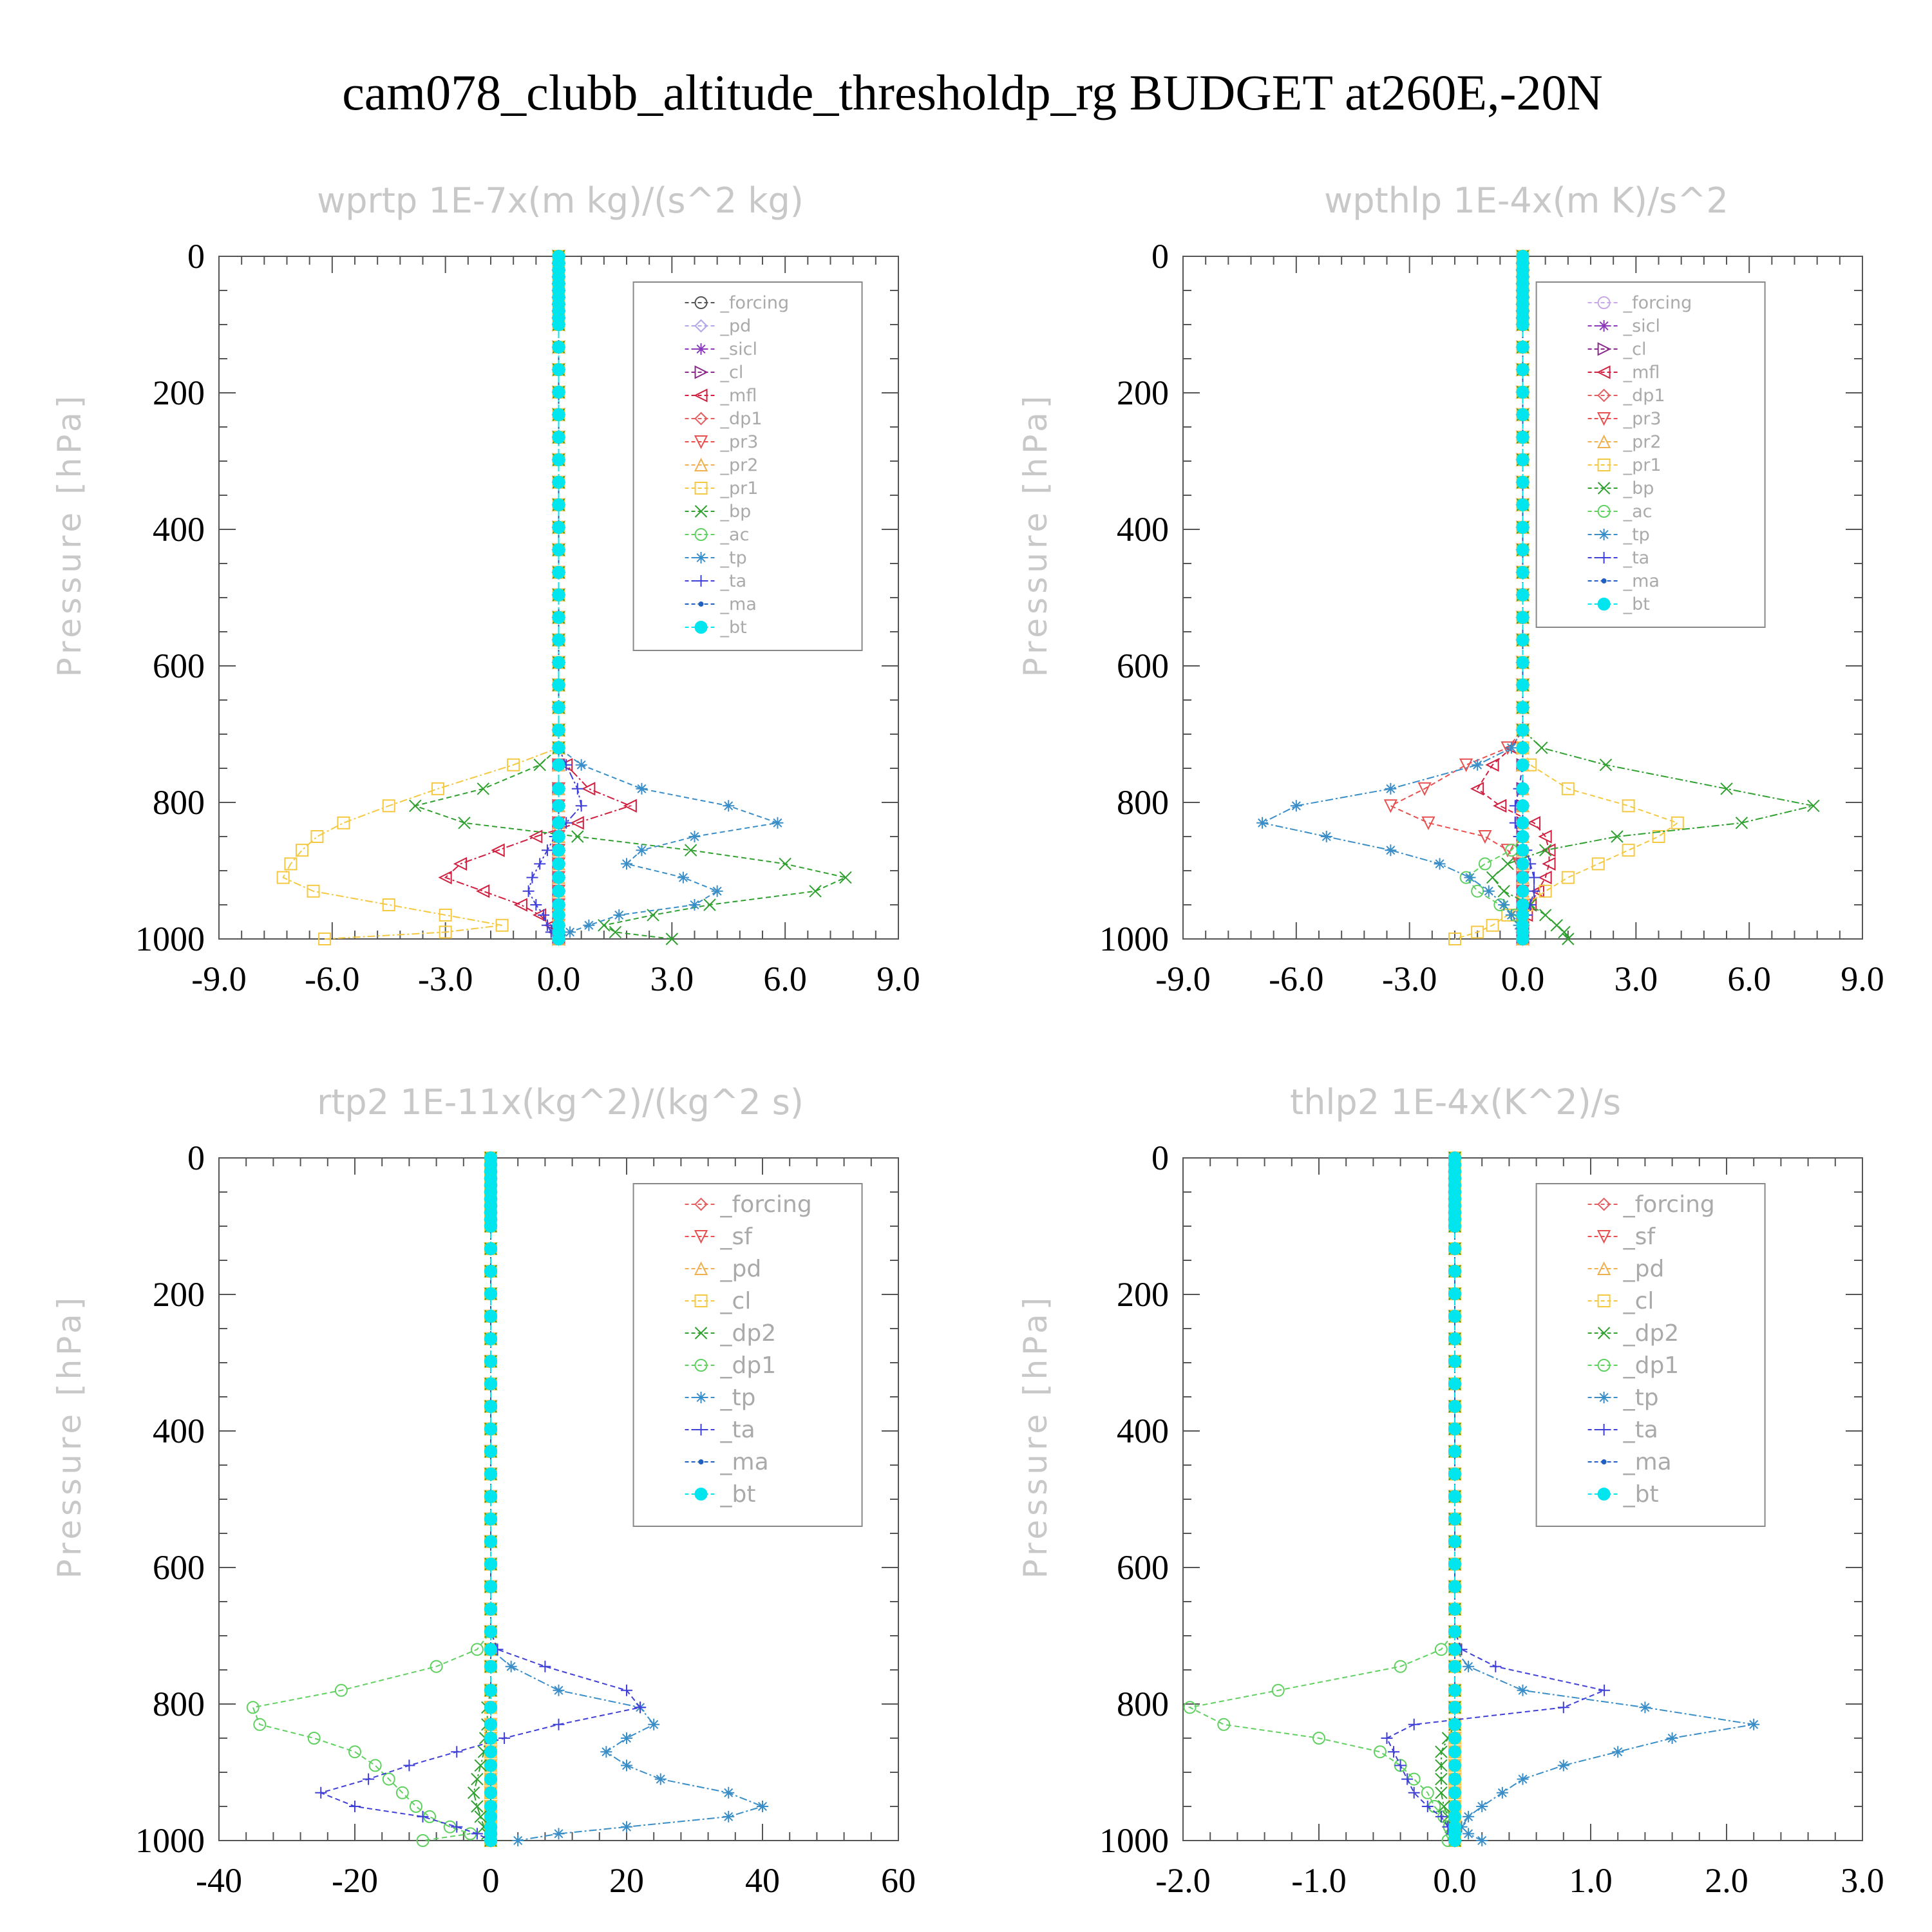 The height and width of the screenshot is (1932, 1932). I want to click on legend-entry: _cl, so click(718, 1301).